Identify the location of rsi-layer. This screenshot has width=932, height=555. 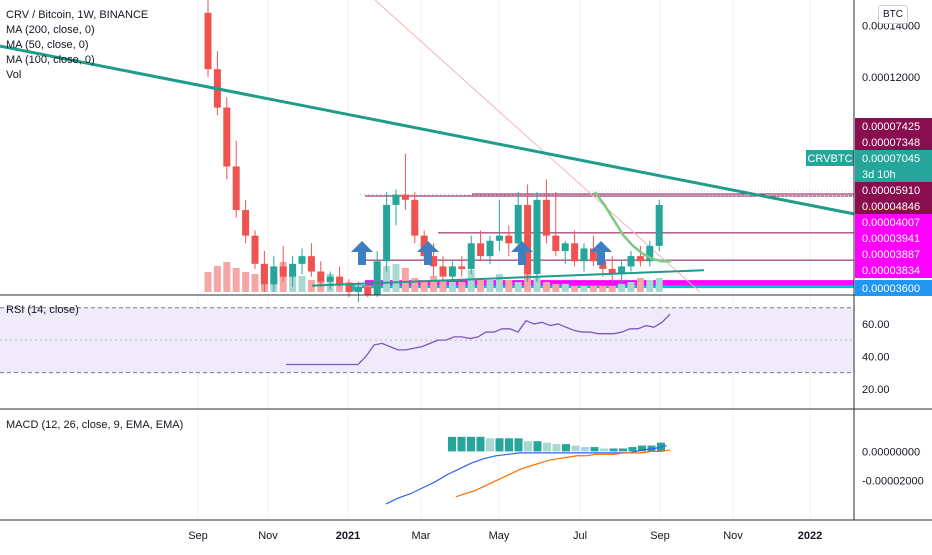
(427, 340).